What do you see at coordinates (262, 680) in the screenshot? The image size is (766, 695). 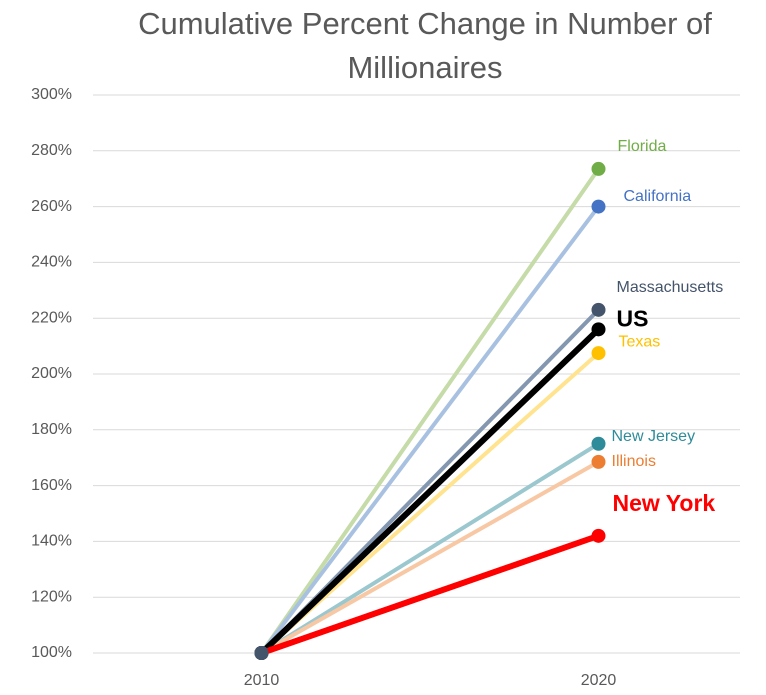 I see `x-tick-label: 2010` at bounding box center [262, 680].